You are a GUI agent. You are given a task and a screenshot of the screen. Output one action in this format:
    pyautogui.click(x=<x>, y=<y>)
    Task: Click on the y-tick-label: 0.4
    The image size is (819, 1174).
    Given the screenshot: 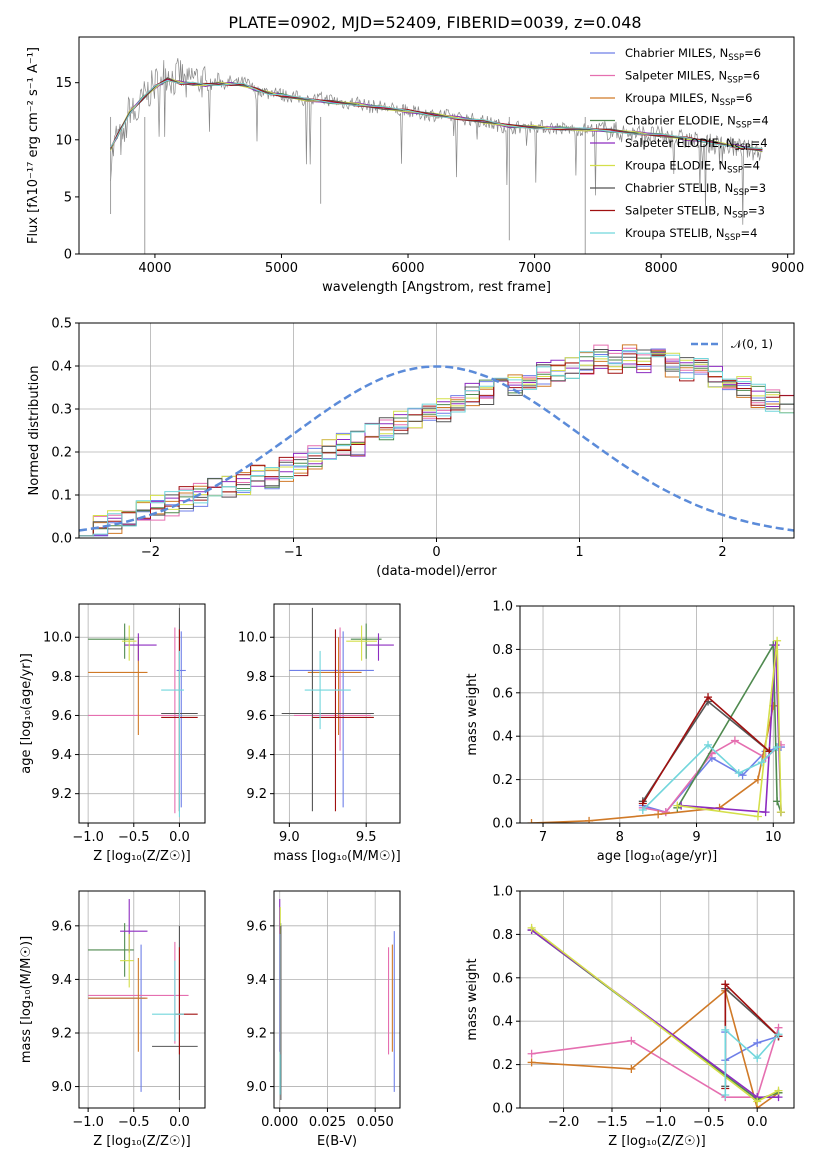 What is the action you would take?
    pyautogui.click(x=502, y=1022)
    